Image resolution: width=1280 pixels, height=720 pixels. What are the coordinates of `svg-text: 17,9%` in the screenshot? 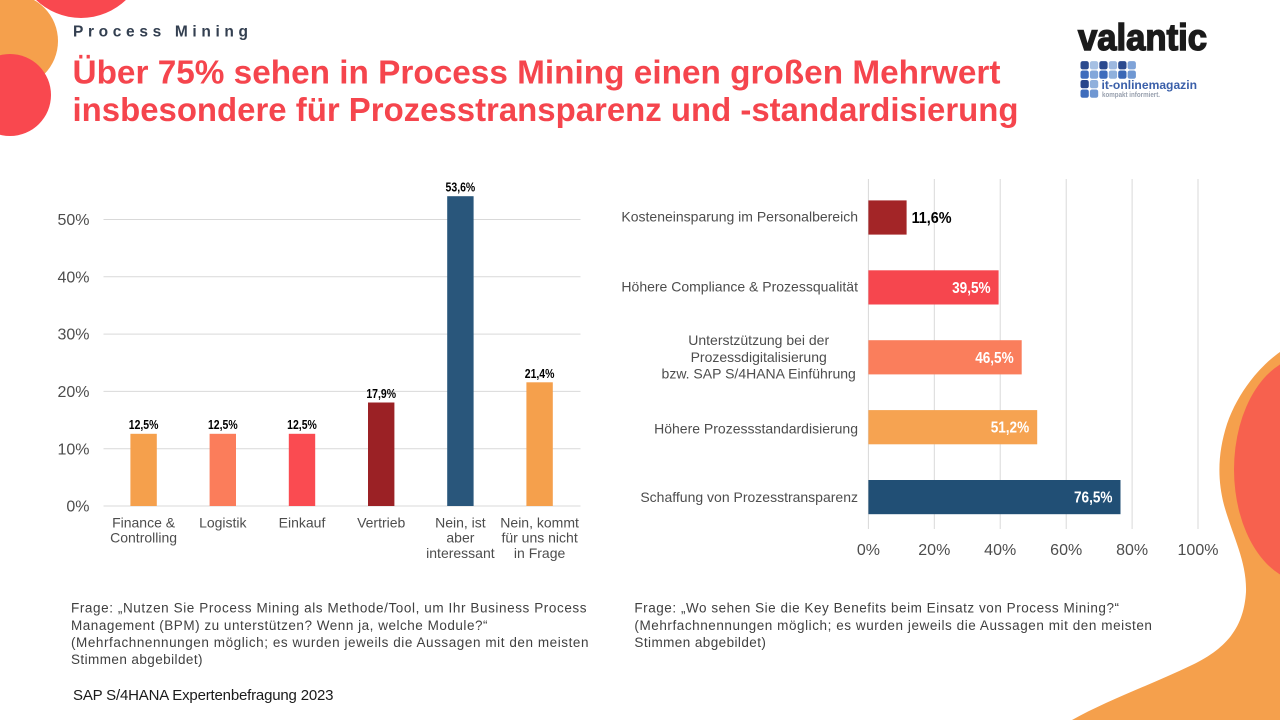 It's located at (381, 394).